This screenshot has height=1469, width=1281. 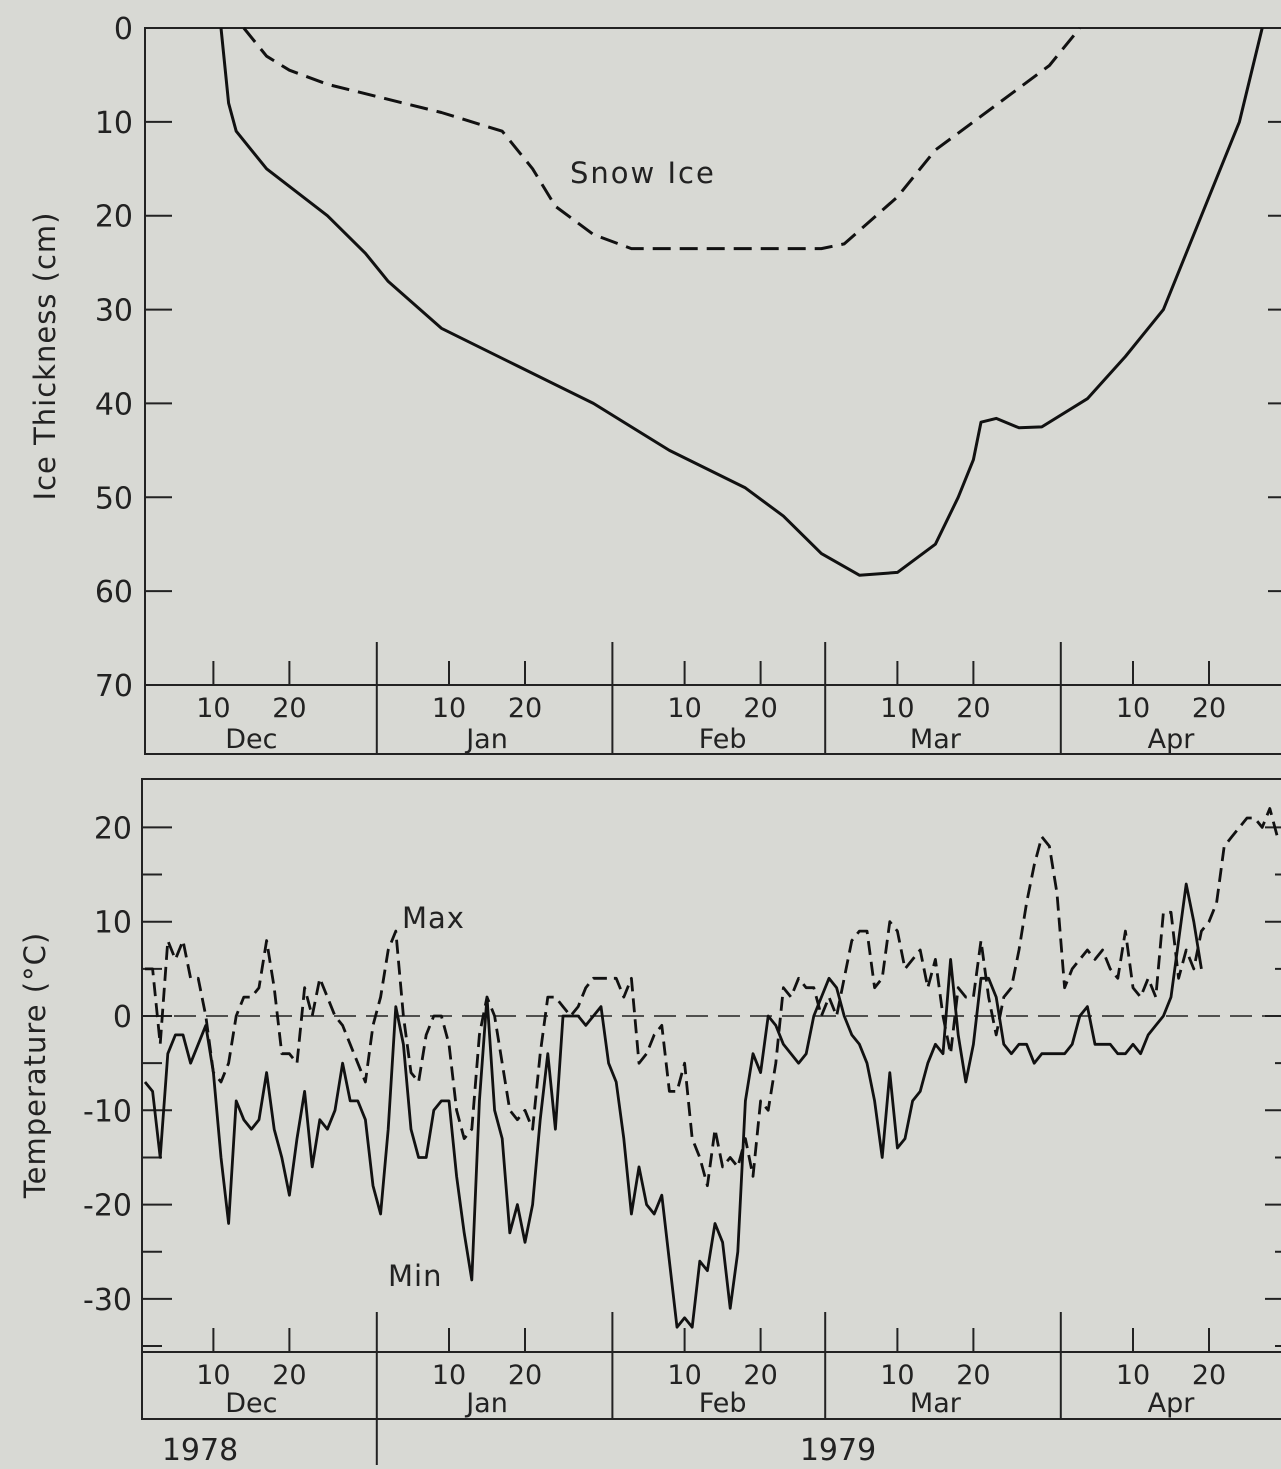 I want to click on ice-month-label: Apr, so click(x=1172, y=739).